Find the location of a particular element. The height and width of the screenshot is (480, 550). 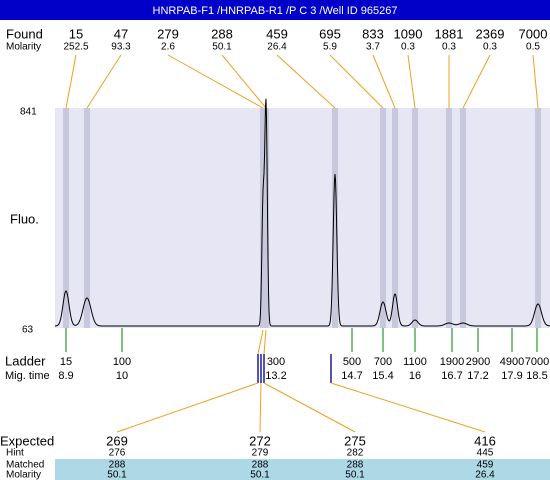

molarity-label: Molarity is located at coordinates (23, 47).